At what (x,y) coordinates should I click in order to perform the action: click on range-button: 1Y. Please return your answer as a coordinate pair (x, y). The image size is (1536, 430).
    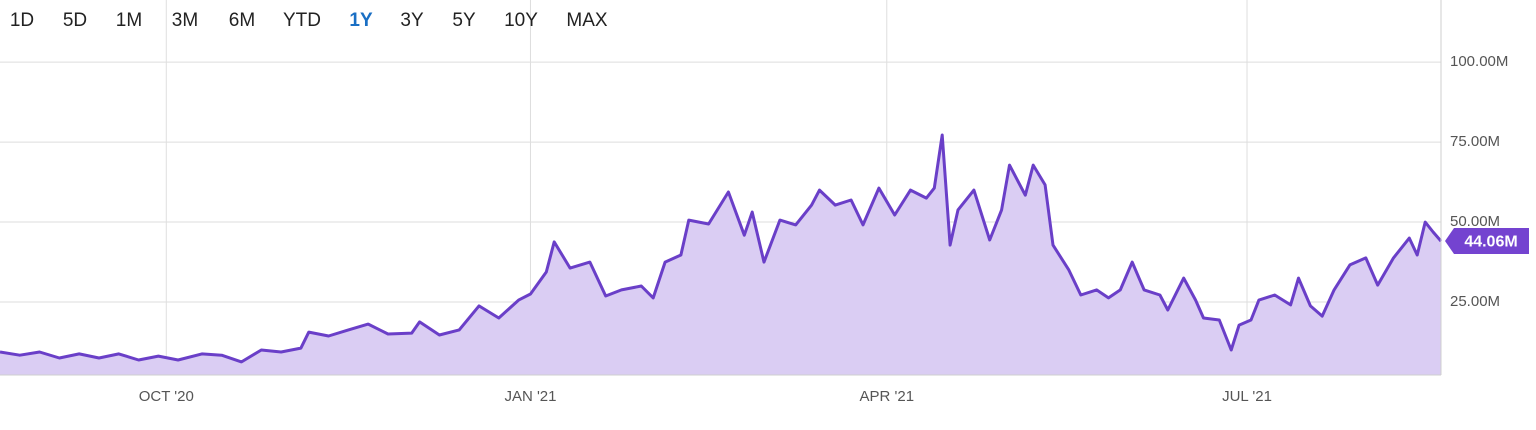
    Looking at the image, I should click on (361, 20).